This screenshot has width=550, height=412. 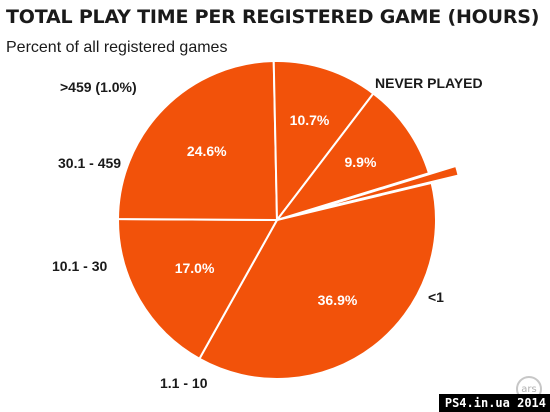 What do you see at coordinates (117, 47) in the screenshot?
I see `chart-subtitle: Percent of all registered games` at bounding box center [117, 47].